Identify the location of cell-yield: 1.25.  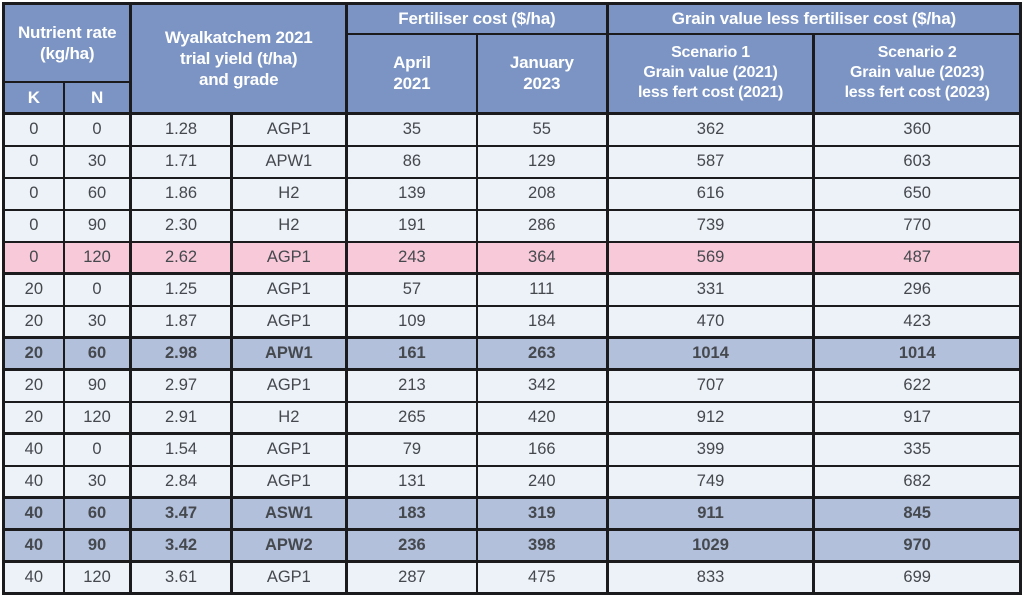
(181, 289).